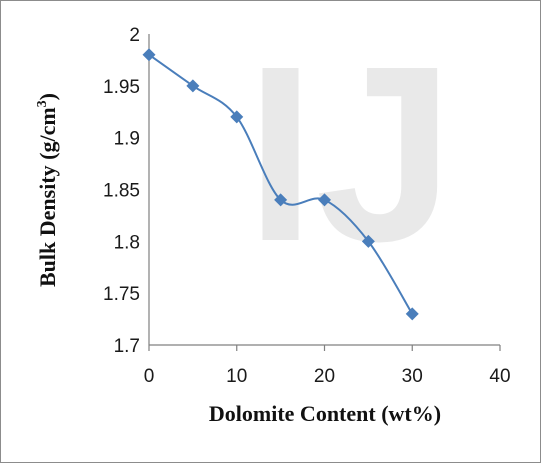  I want to click on y-tick-label: 1.8, so click(127, 242).